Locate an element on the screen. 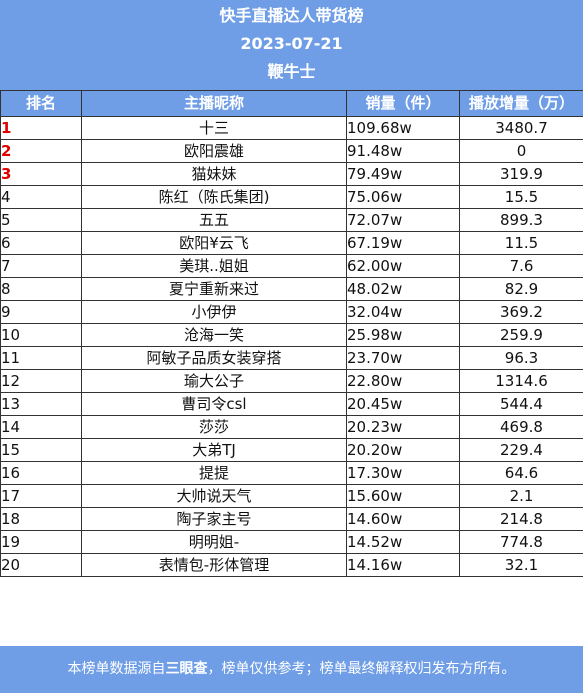  rank-cell: 1 is located at coordinates (41, 128).